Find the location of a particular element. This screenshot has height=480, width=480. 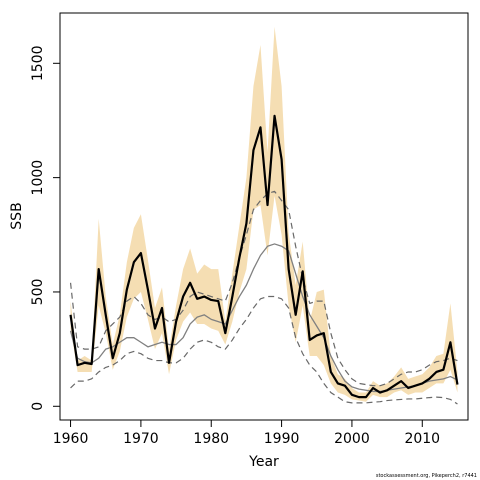

x-axis-title: Year is located at coordinates (263, 462).